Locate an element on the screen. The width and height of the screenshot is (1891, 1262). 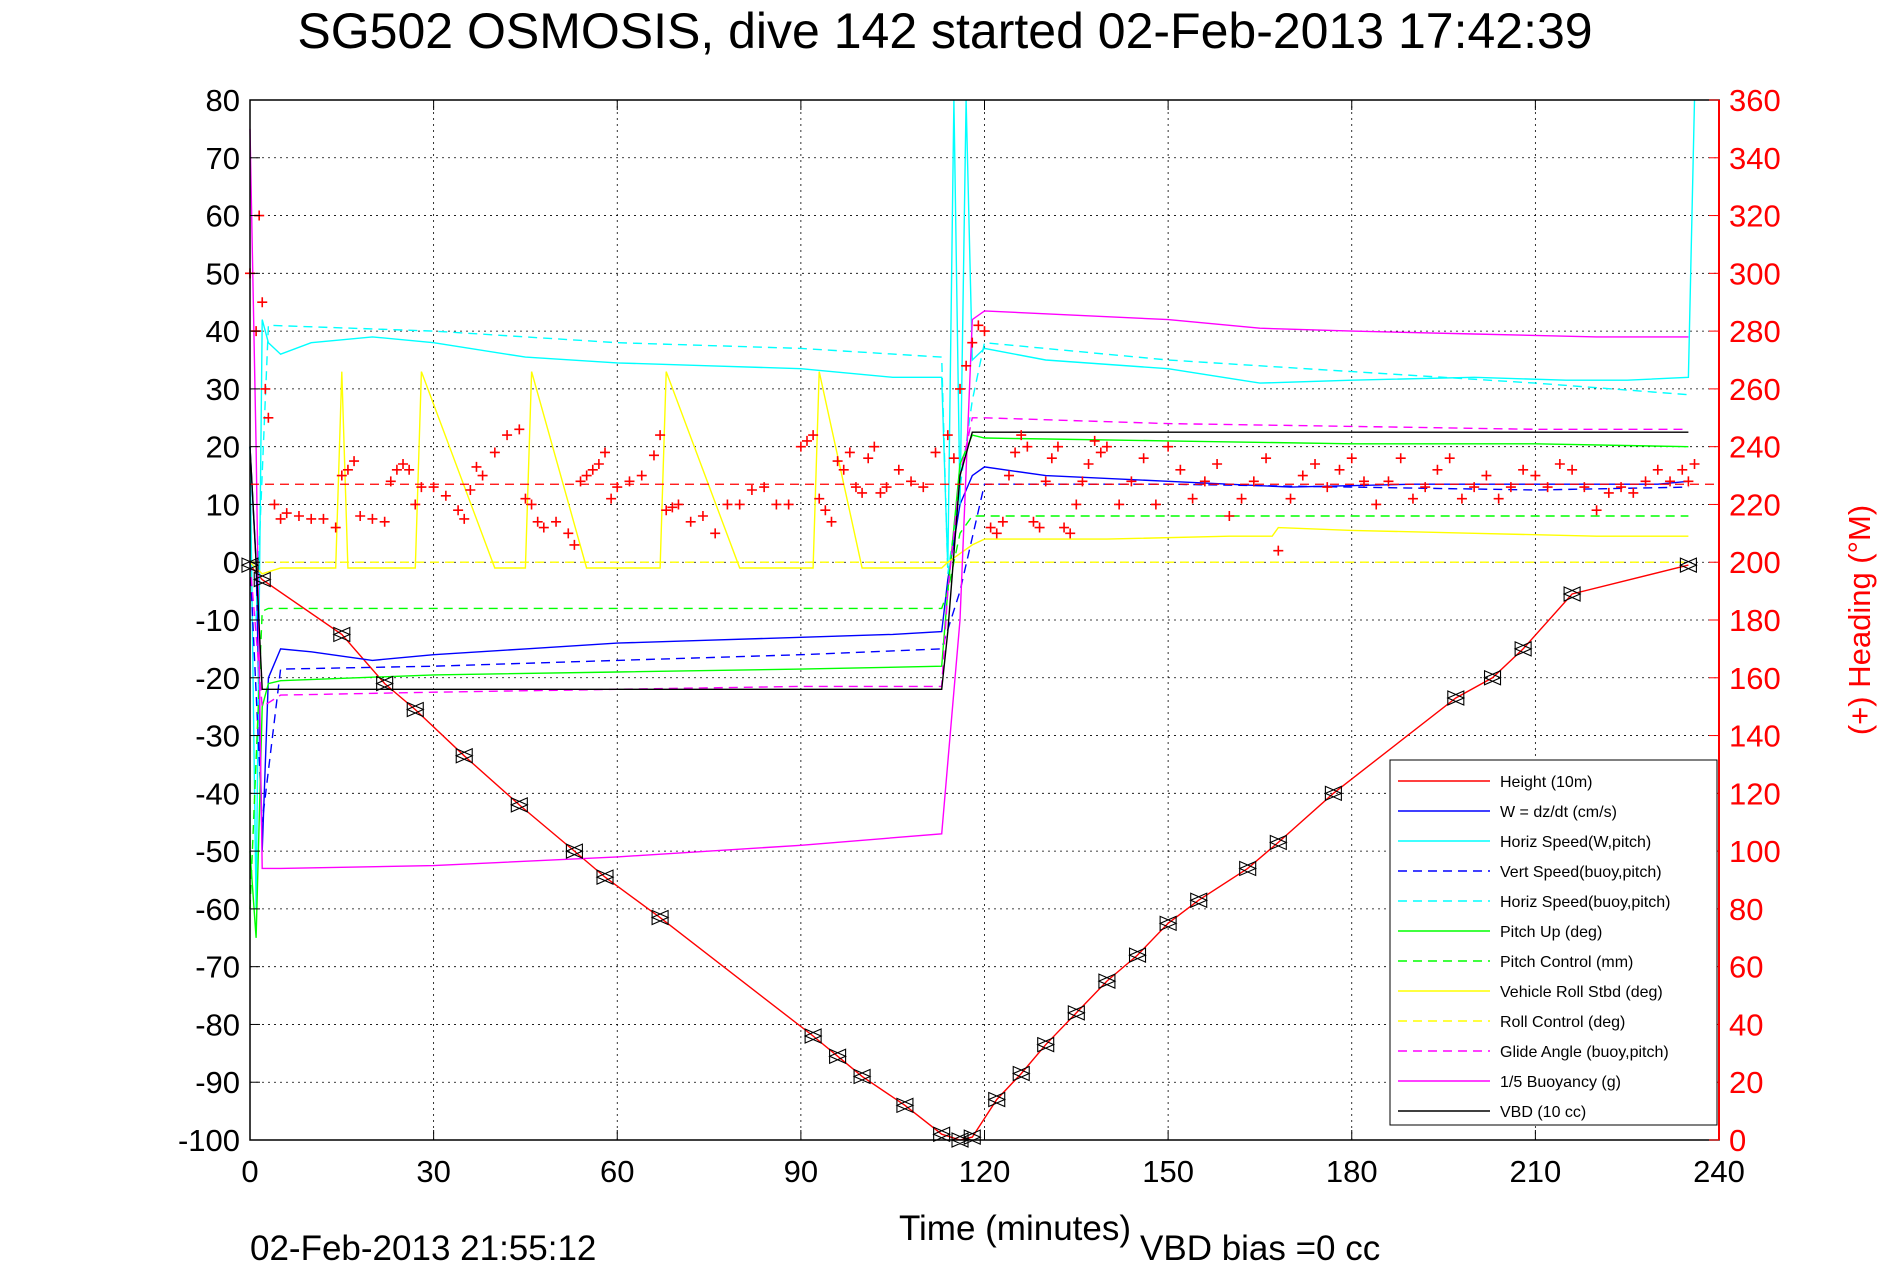
legend-label: VBD (10 cc) is located at coordinates (1543, 1112).